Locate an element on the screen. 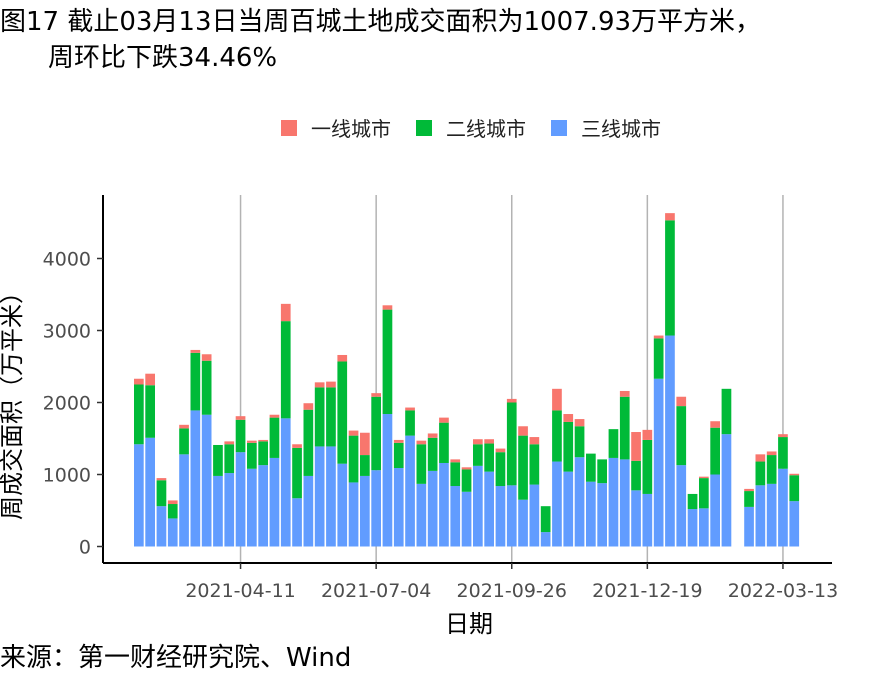  x-tick-label: 2021-07-04 is located at coordinates (376, 591).